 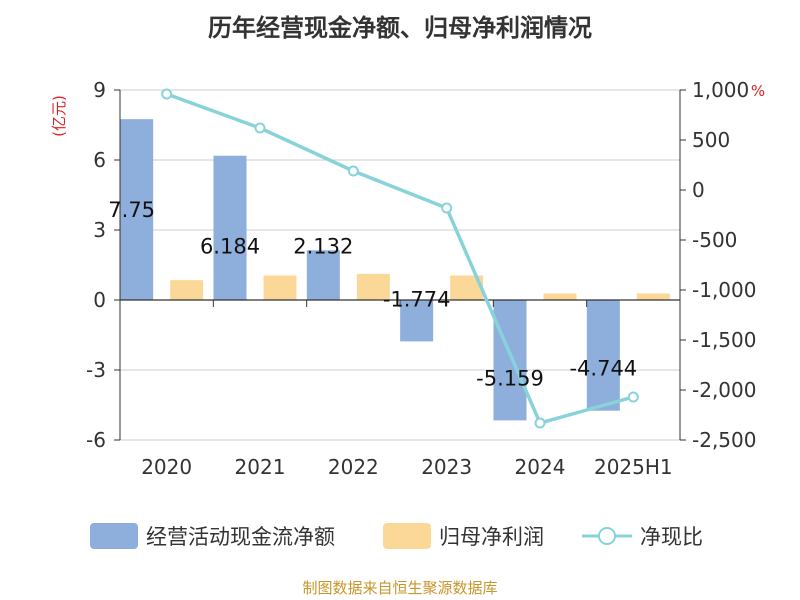 I want to click on x-axis-tick-label: 2024, so click(x=540, y=467).